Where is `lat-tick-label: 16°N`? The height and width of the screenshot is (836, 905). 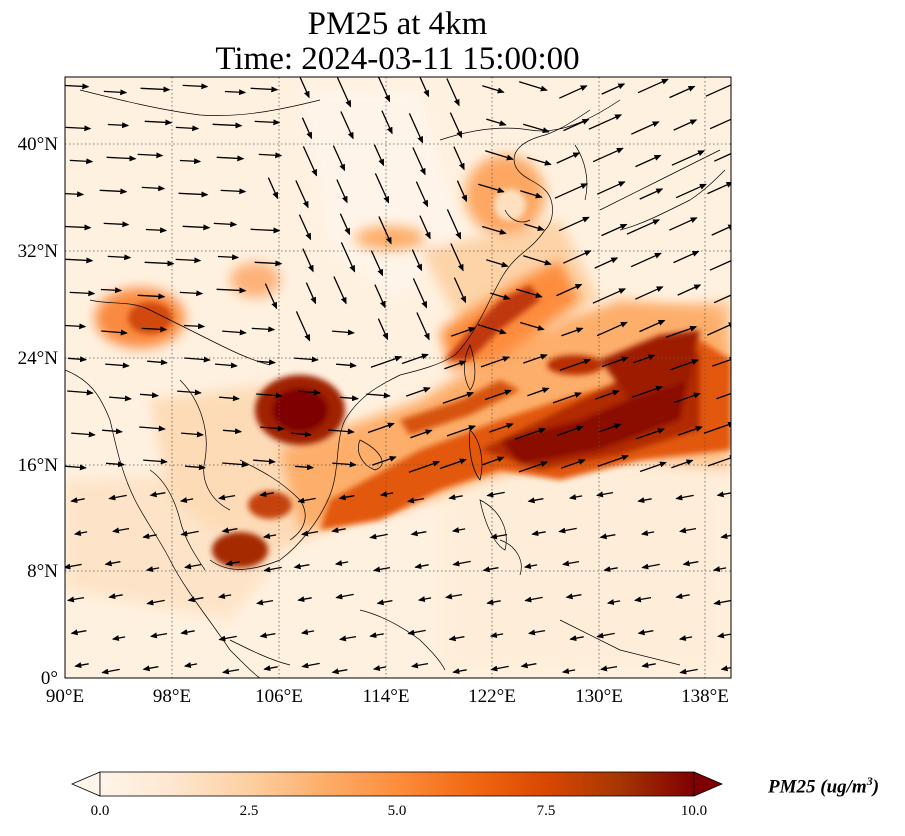
lat-tick-label: 16°N is located at coordinates (38, 465).